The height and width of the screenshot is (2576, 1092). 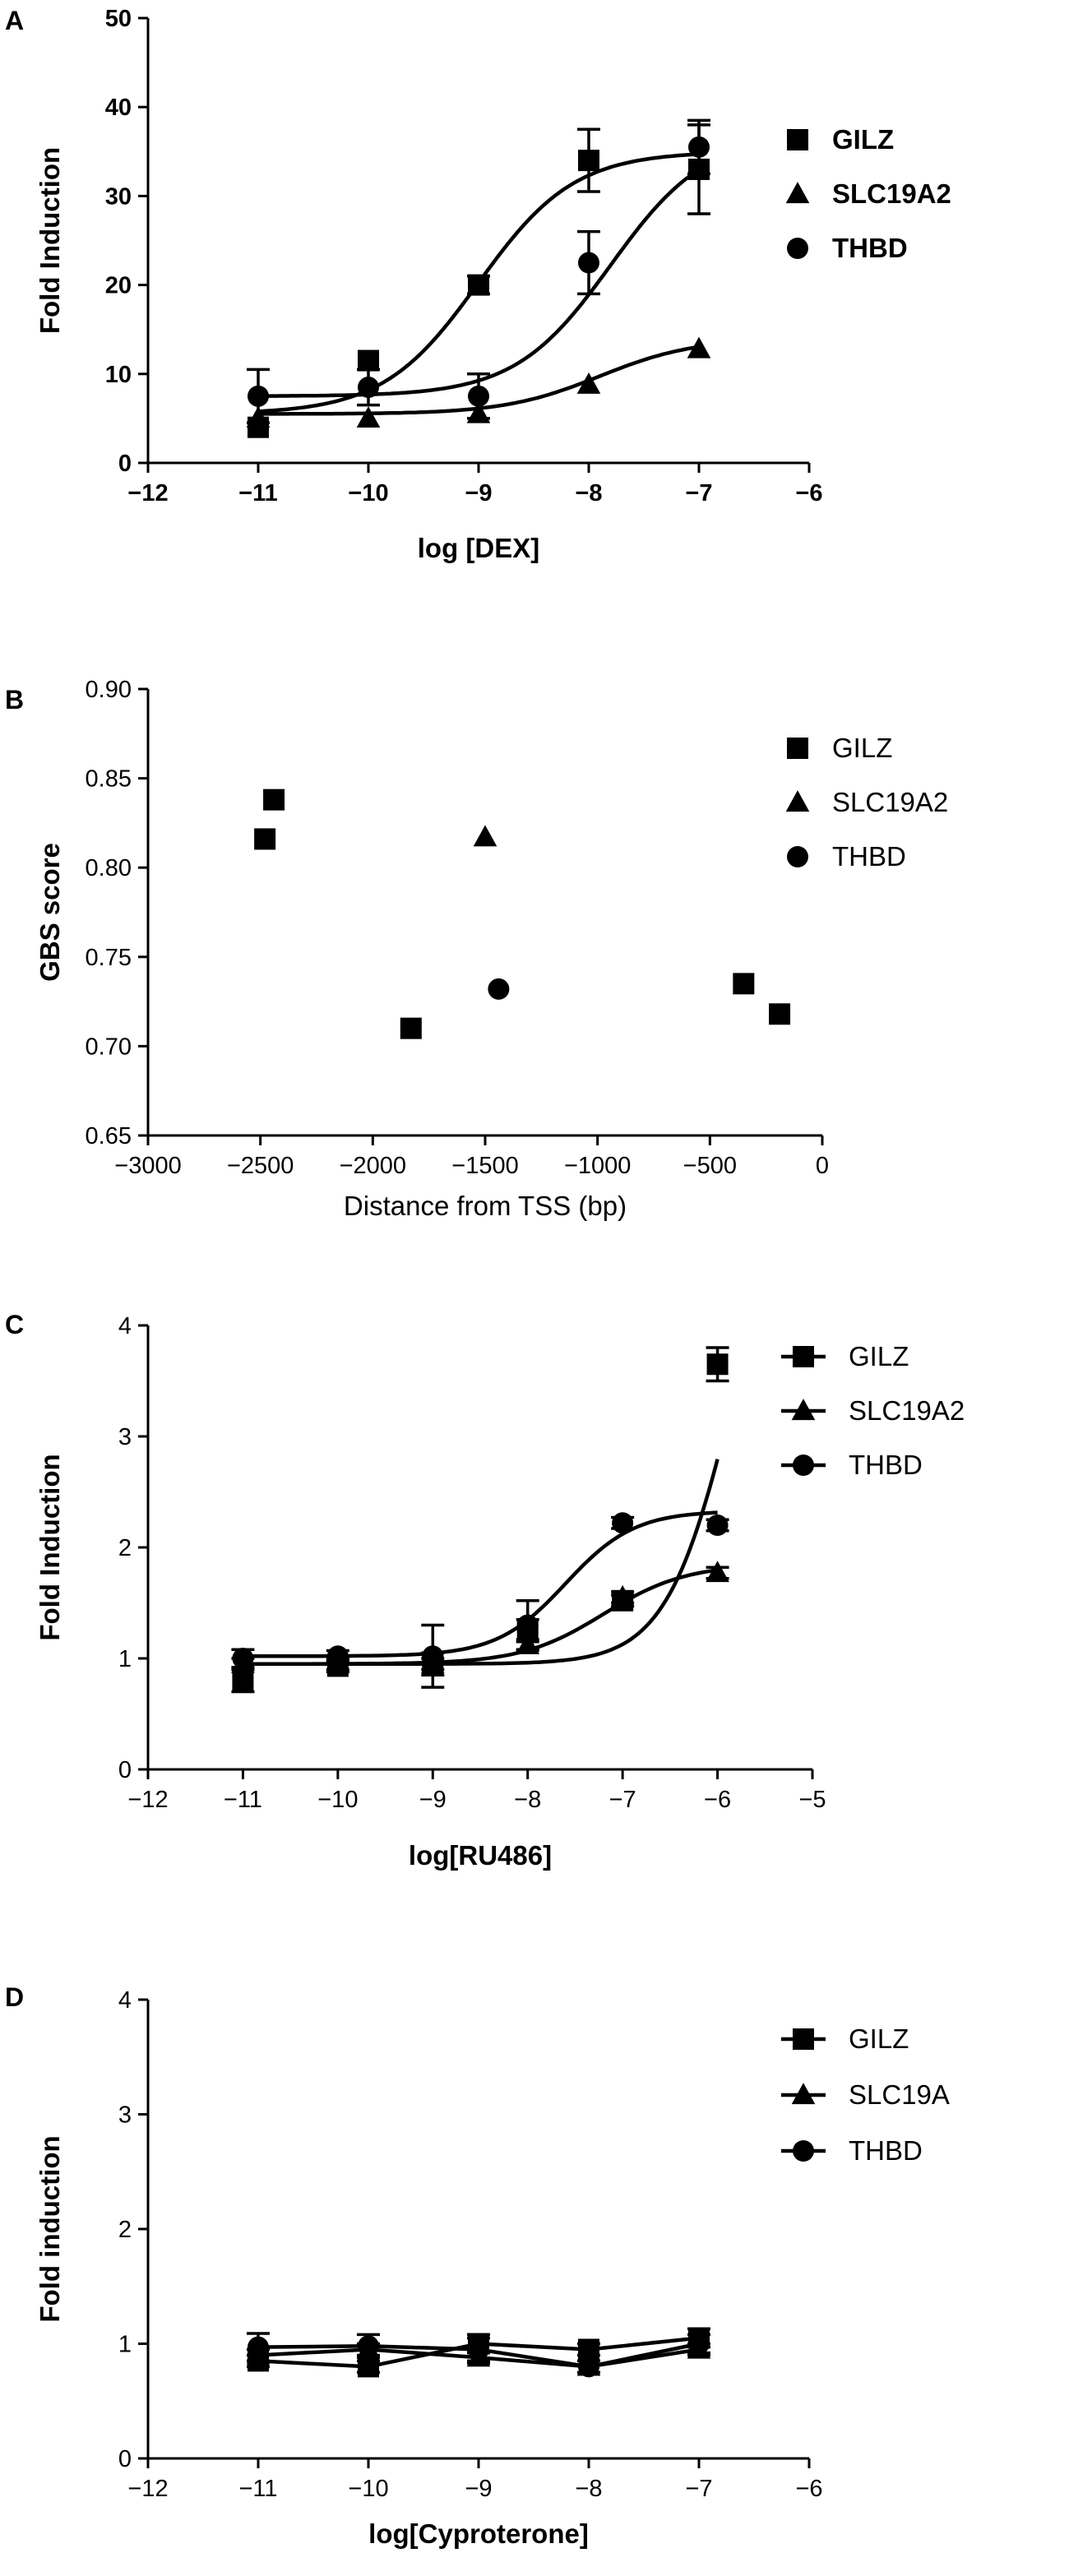 I want to click on x-axis-label: Distance from TSS (bp), so click(x=485, y=1206).